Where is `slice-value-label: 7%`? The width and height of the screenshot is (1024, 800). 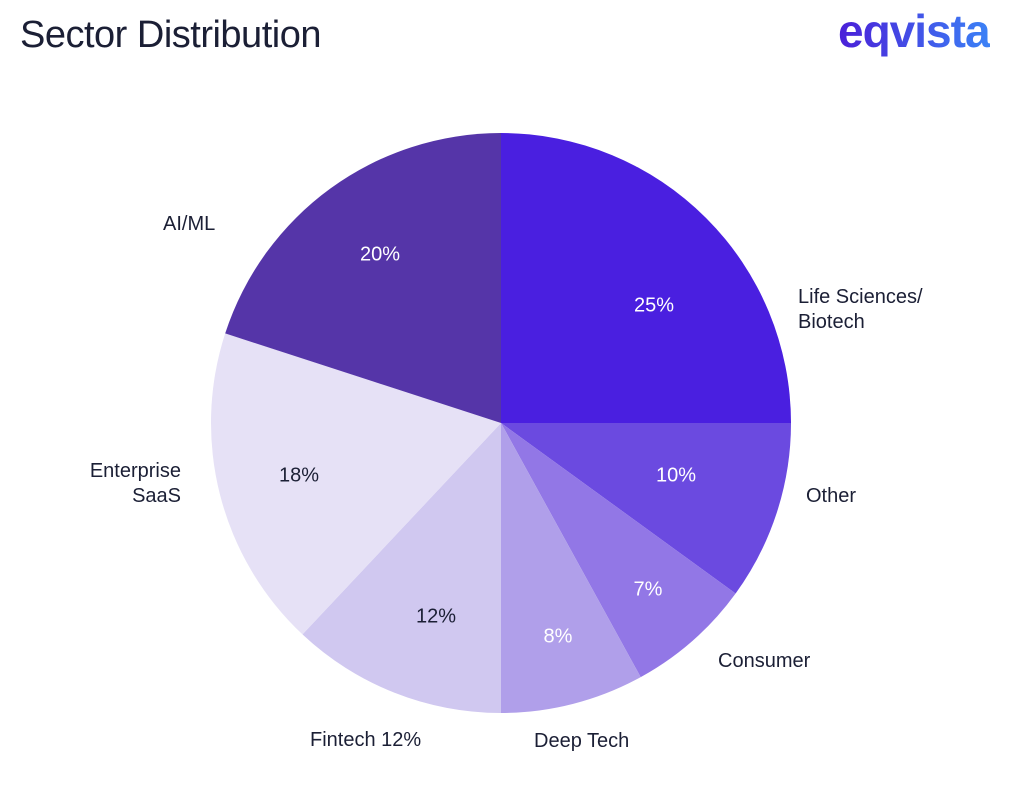 slice-value-label: 7% is located at coordinates (648, 589).